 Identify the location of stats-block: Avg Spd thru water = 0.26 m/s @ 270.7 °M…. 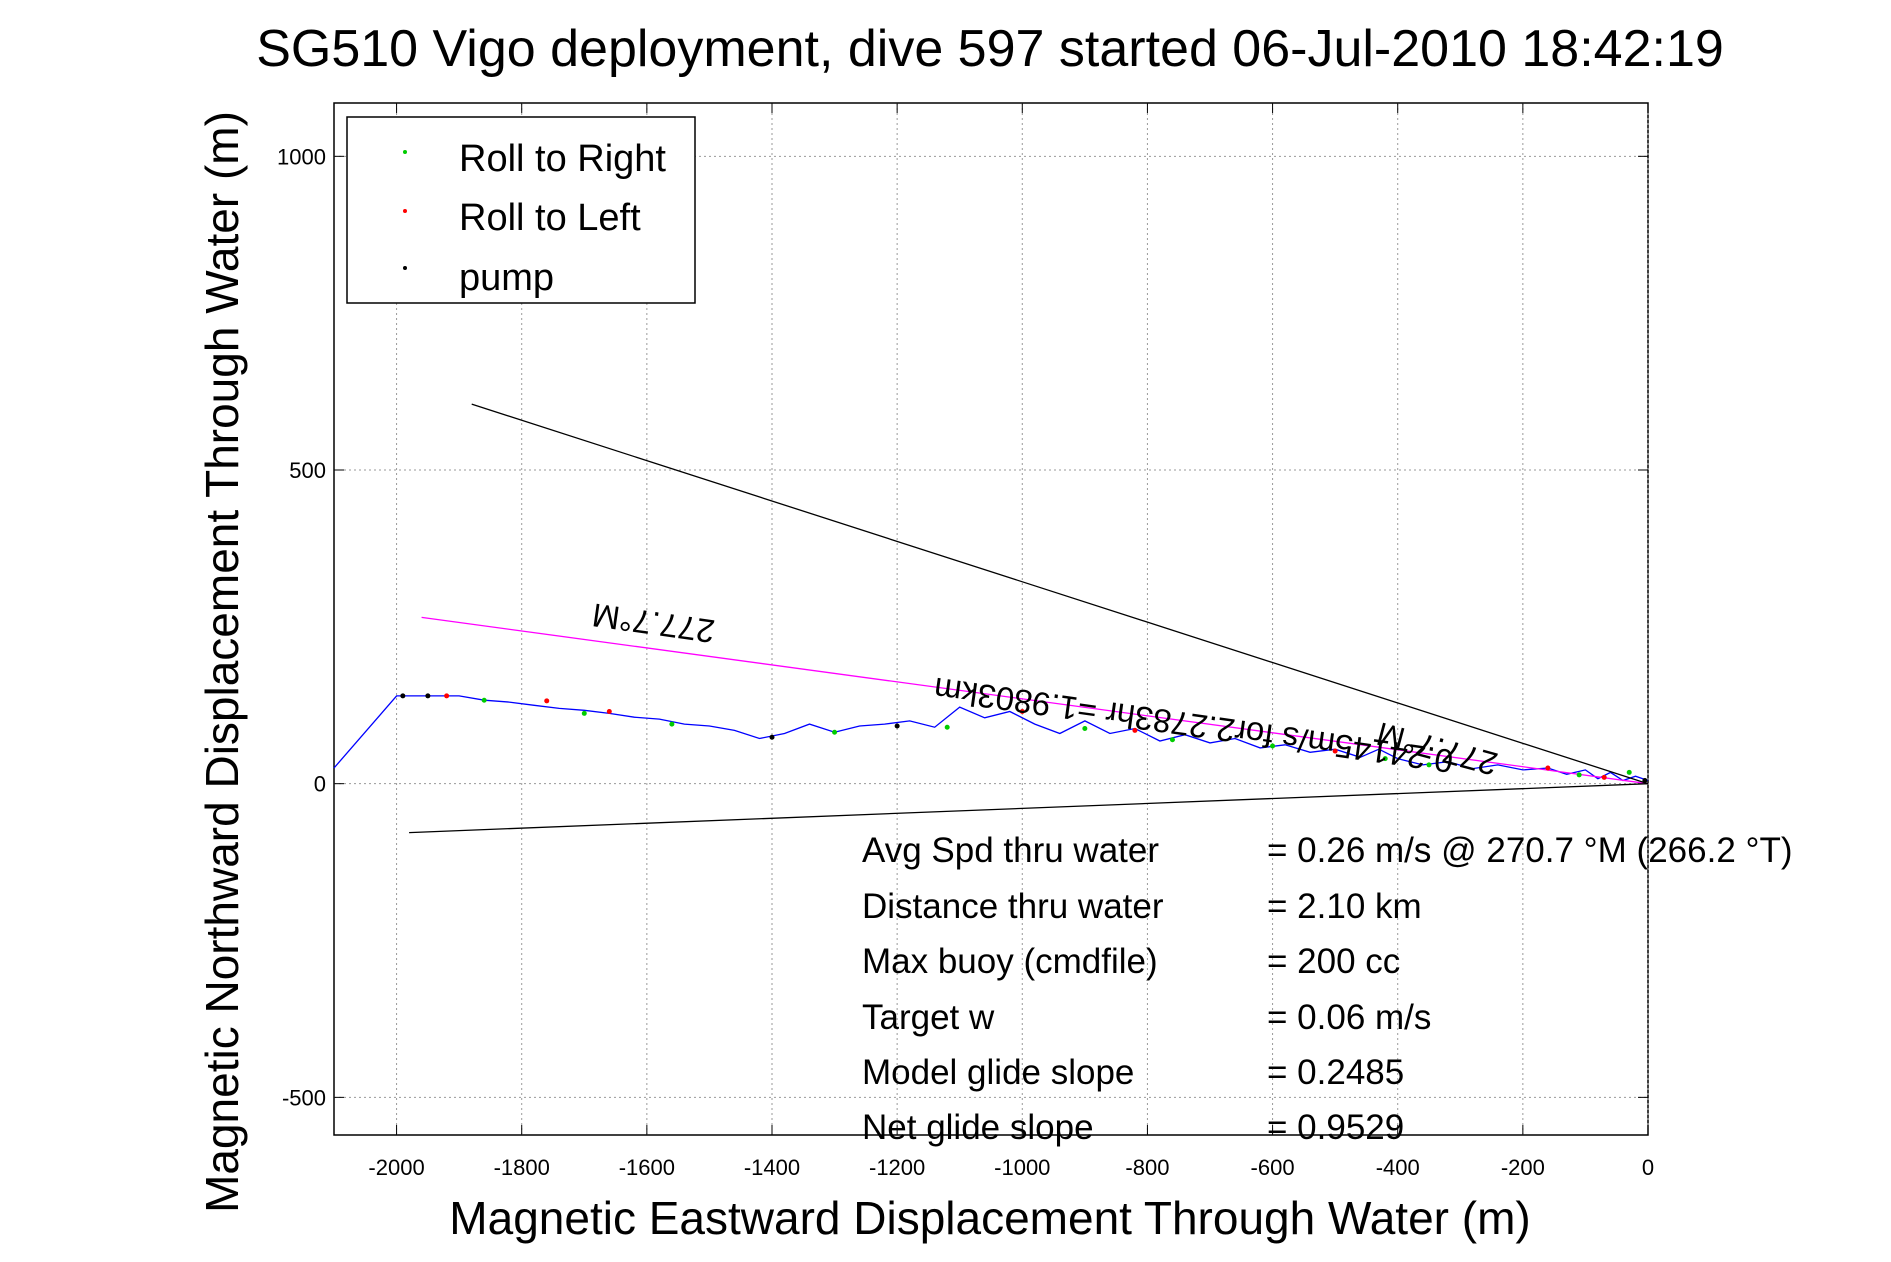
(1327, 989).